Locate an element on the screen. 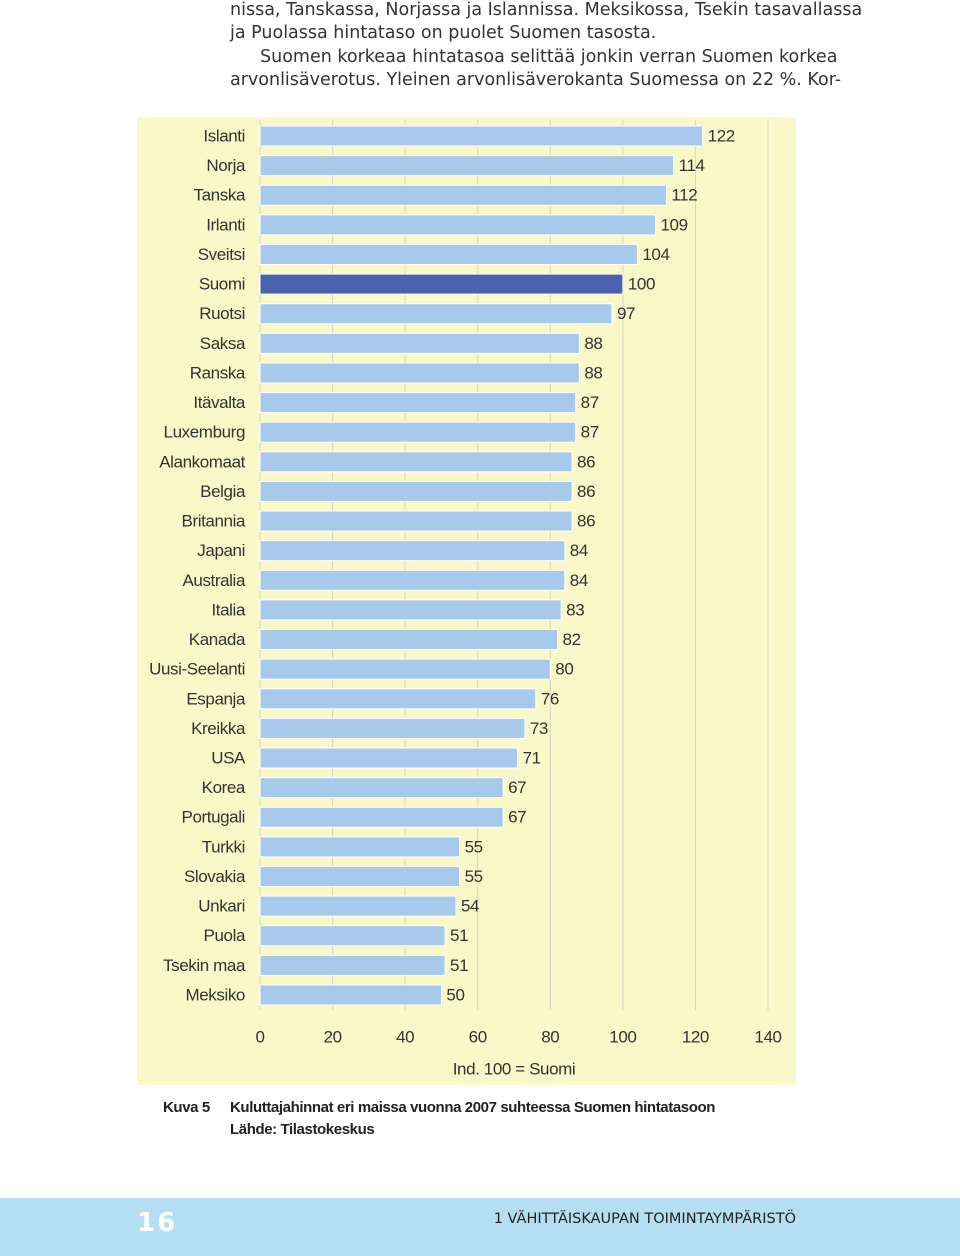  y-tick-label: Islanti is located at coordinates (224, 135).